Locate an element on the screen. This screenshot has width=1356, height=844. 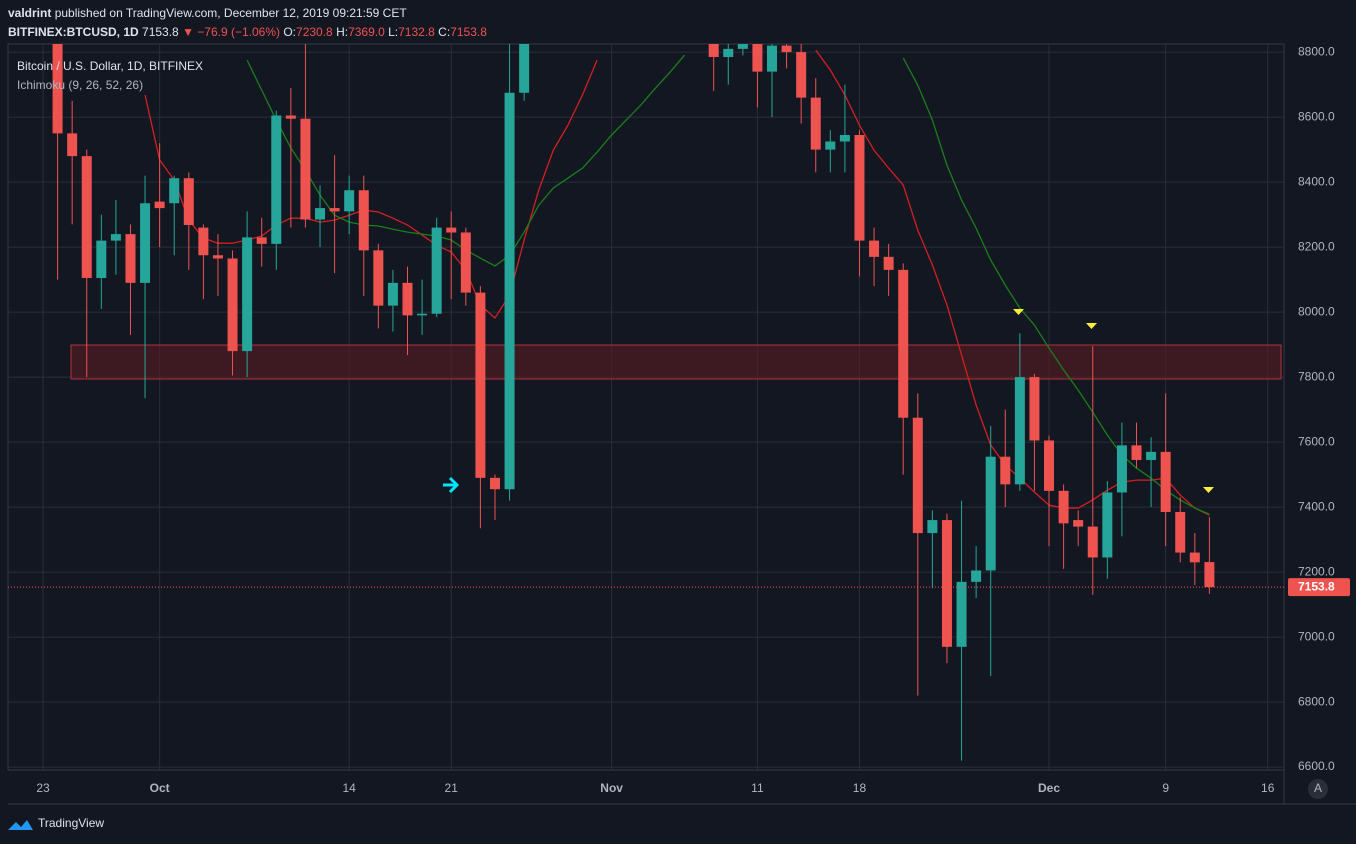
x-tick-label: Nov is located at coordinates (611, 788).